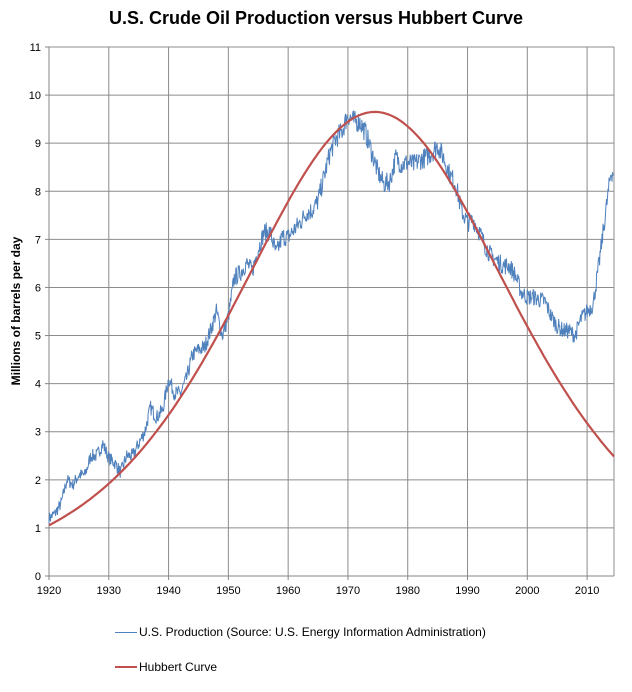 This screenshot has height=692, width=632. I want to click on y-tick-label-10: 10, so click(35, 96).